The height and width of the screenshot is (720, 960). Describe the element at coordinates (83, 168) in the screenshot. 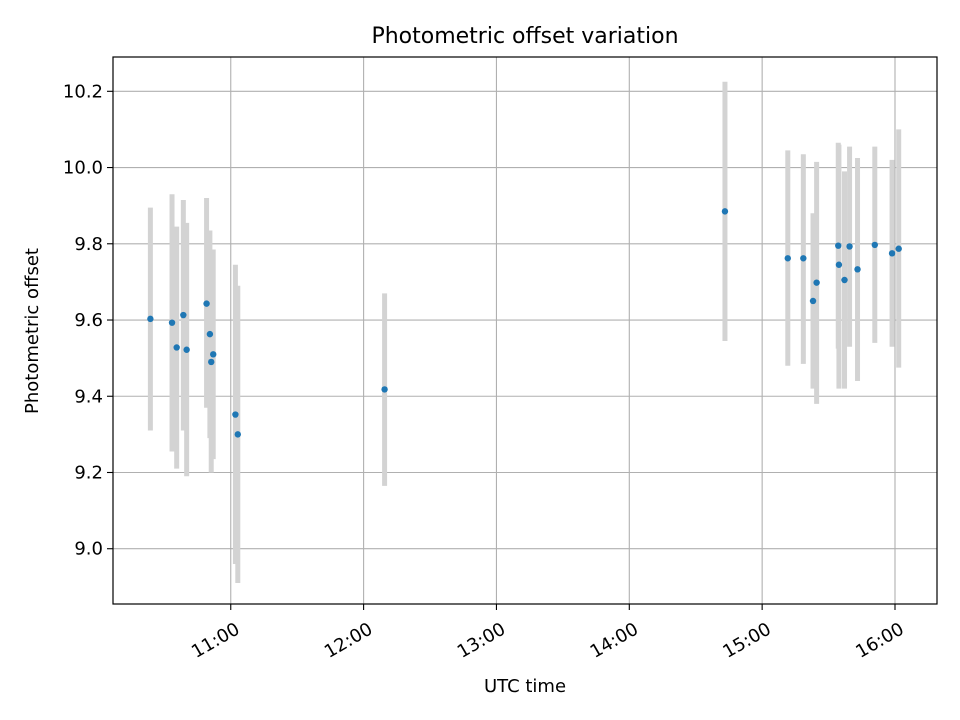

I see `y-tick-label: 10.0` at that location.